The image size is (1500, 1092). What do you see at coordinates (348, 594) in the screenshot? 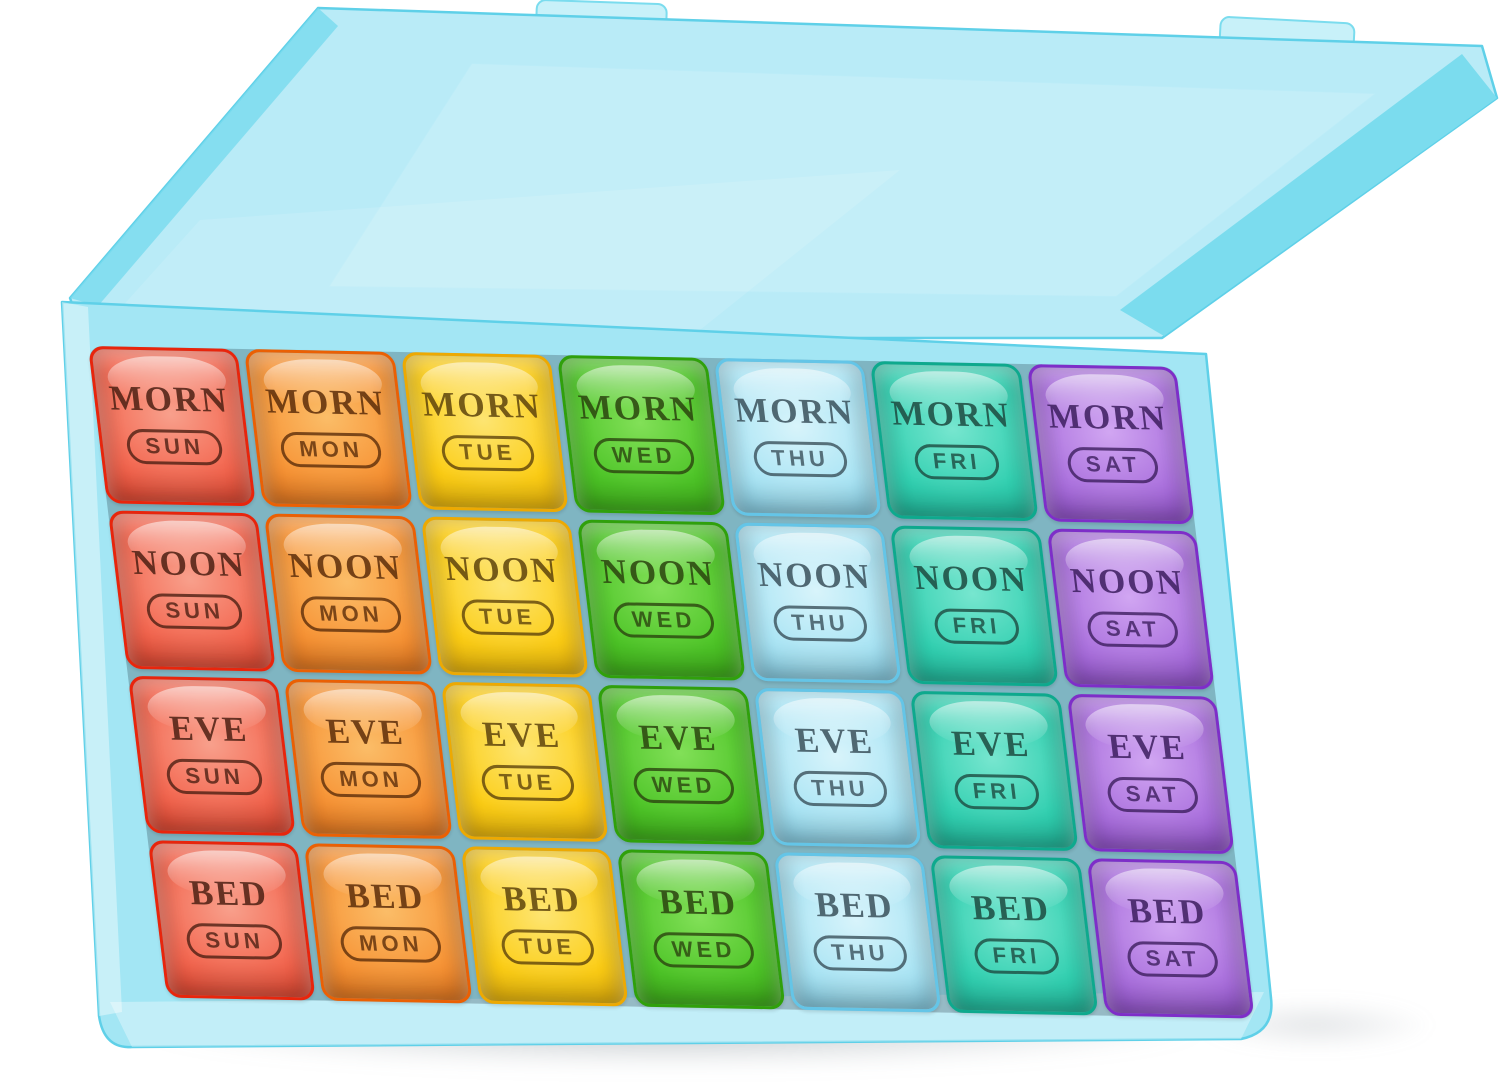
I see `compartment-noon-mon: NOON MON` at bounding box center [348, 594].